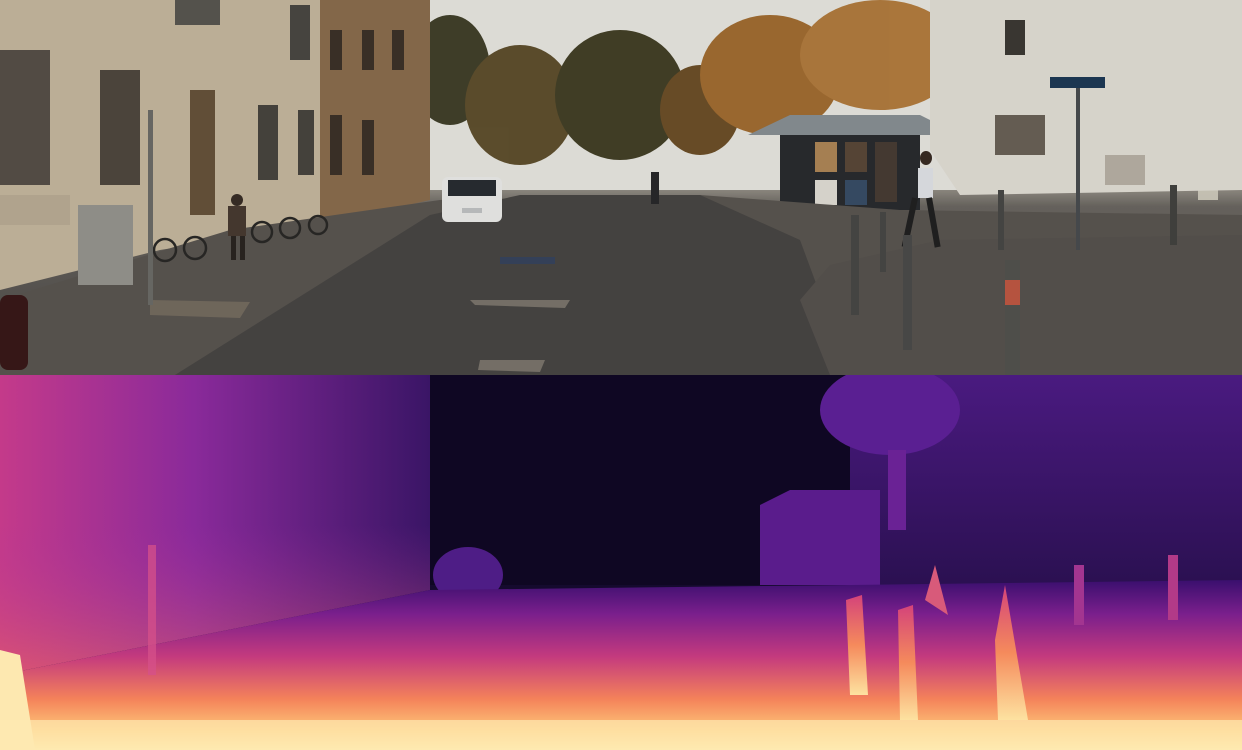 The height and width of the screenshot is (750, 1242). I want to click on bollards, so click(1014, 280).